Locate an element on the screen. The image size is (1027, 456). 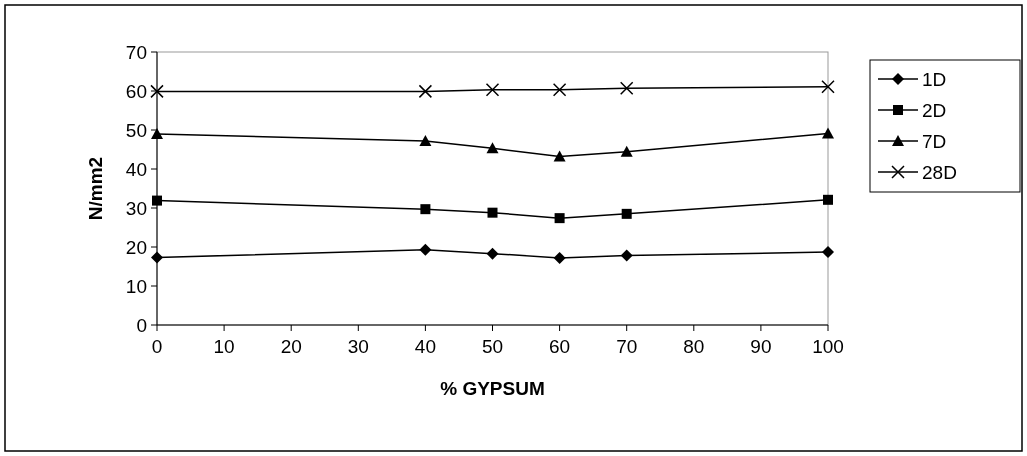
y-tick-label: 30 is located at coordinates (136, 208).